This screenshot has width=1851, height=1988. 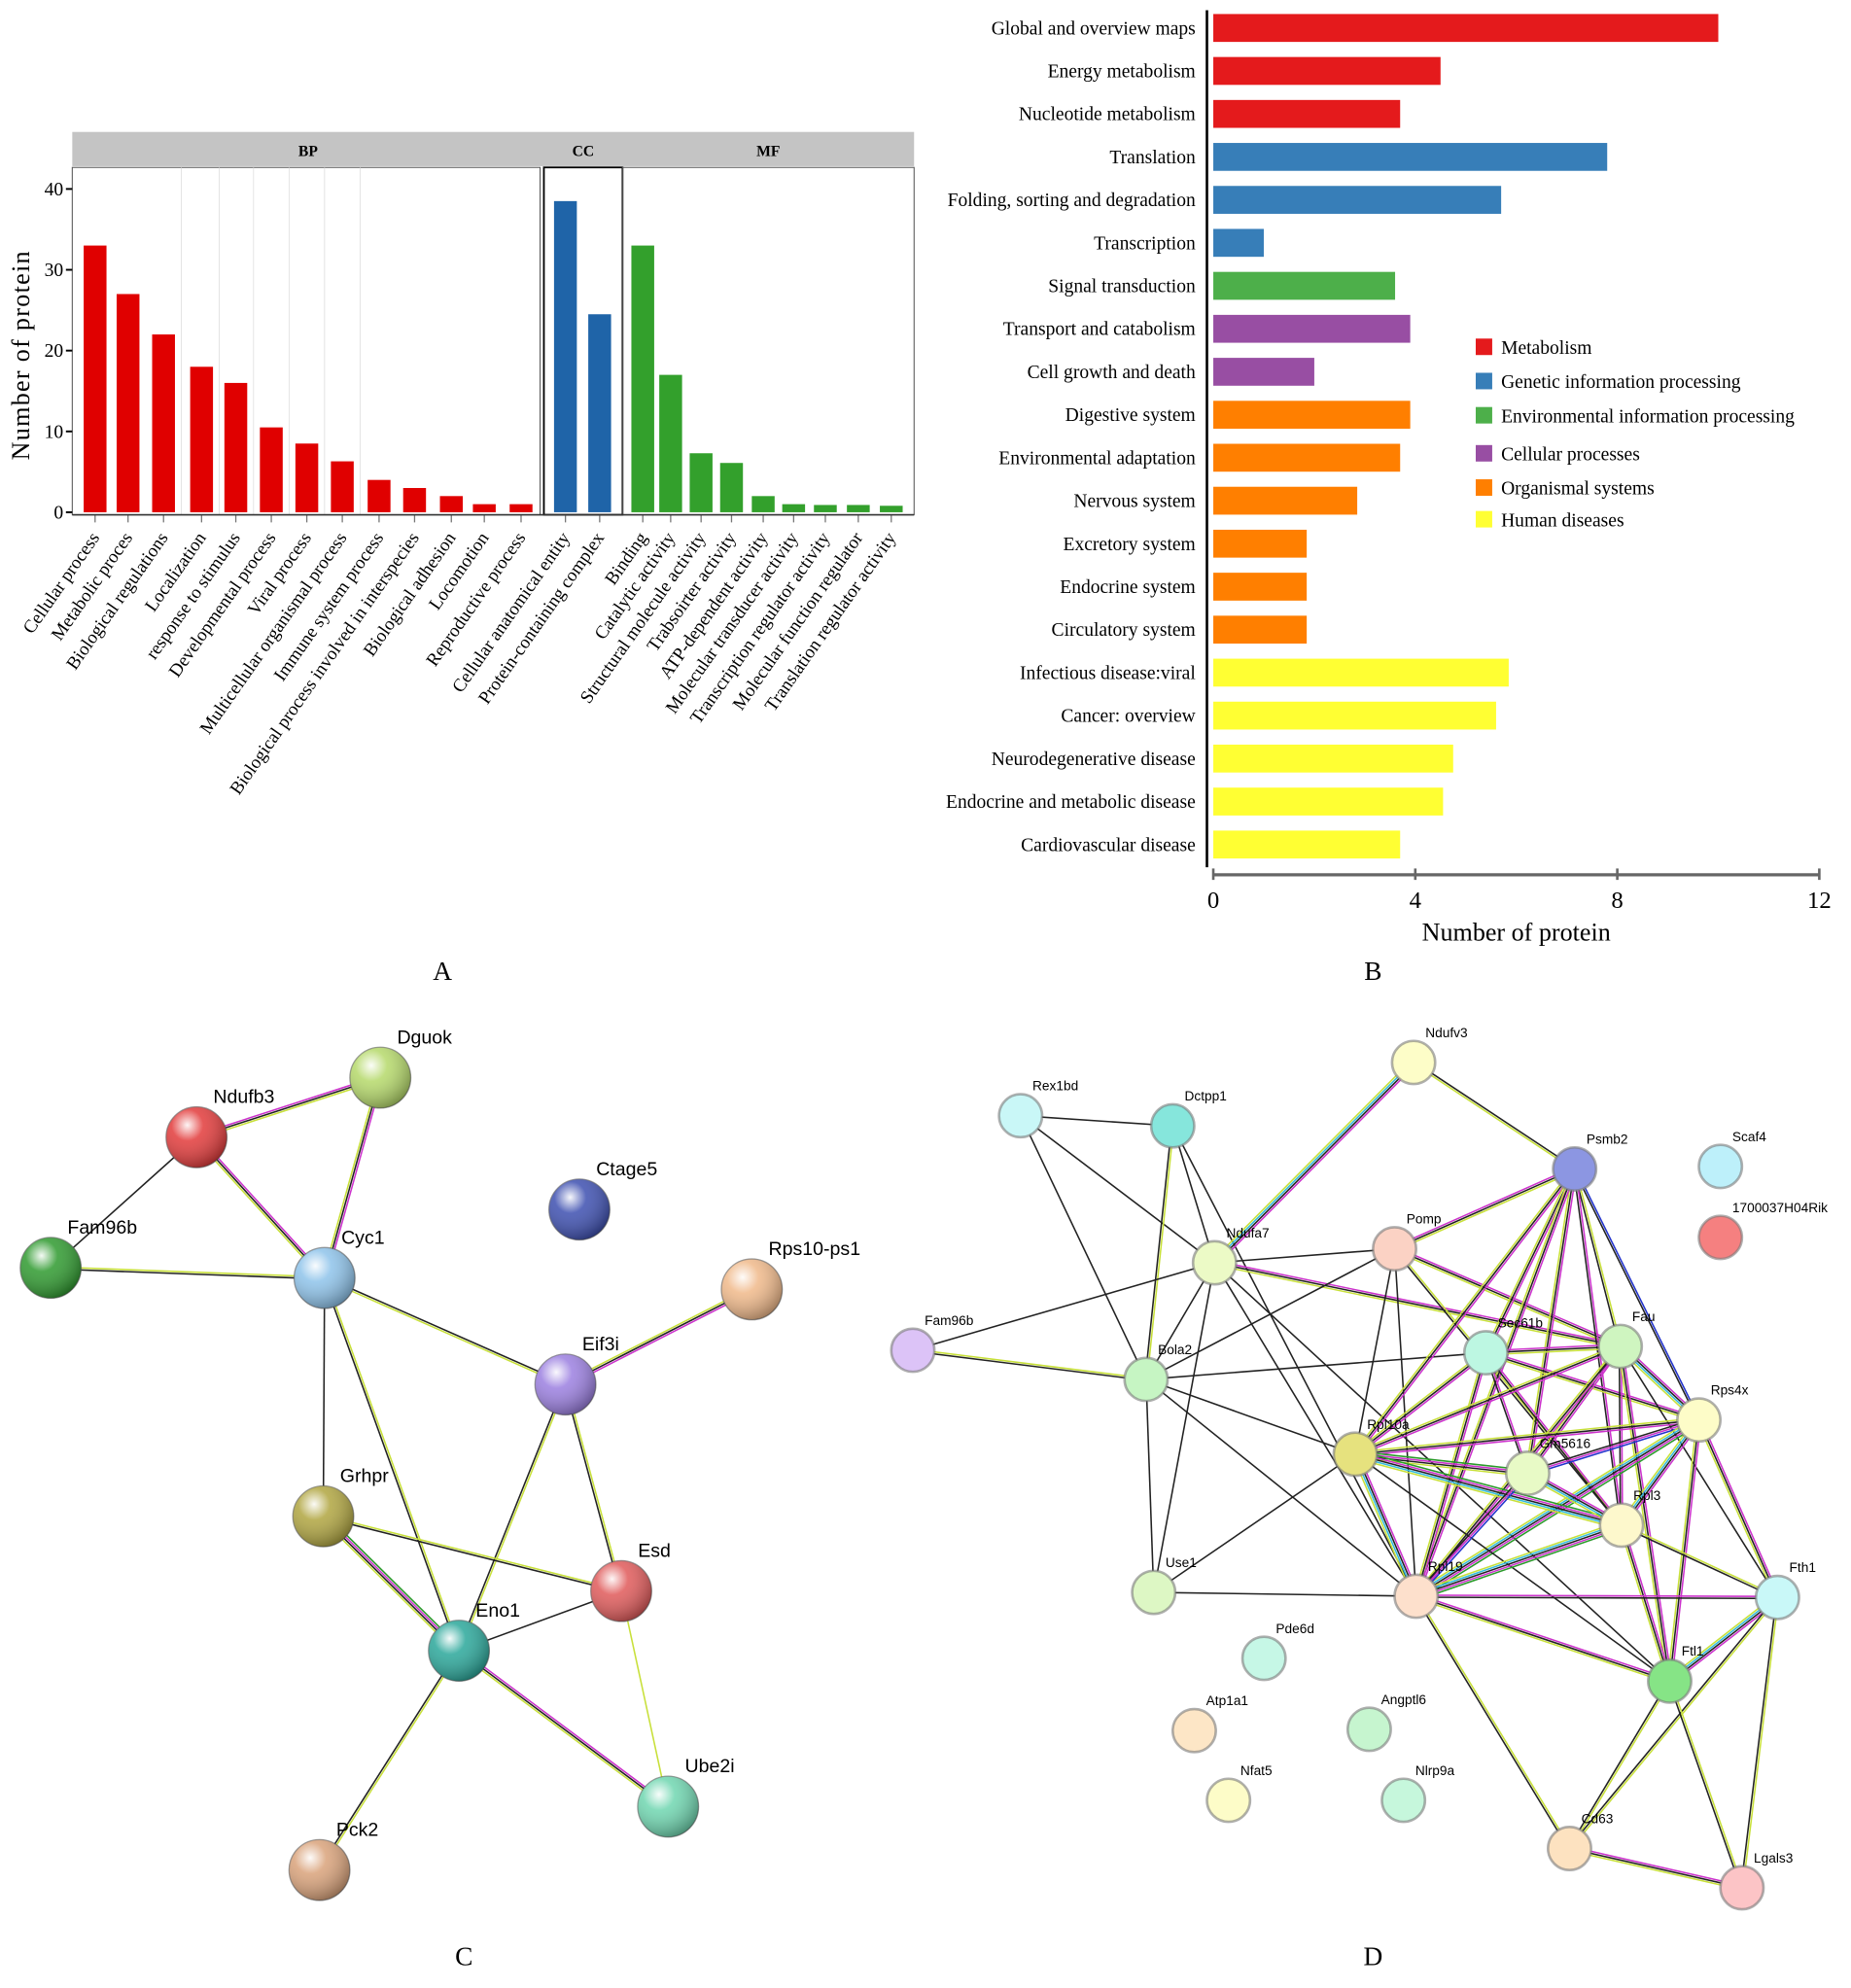 I want to click on edge-ndufa7-fau, so click(x=1417, y=1304).